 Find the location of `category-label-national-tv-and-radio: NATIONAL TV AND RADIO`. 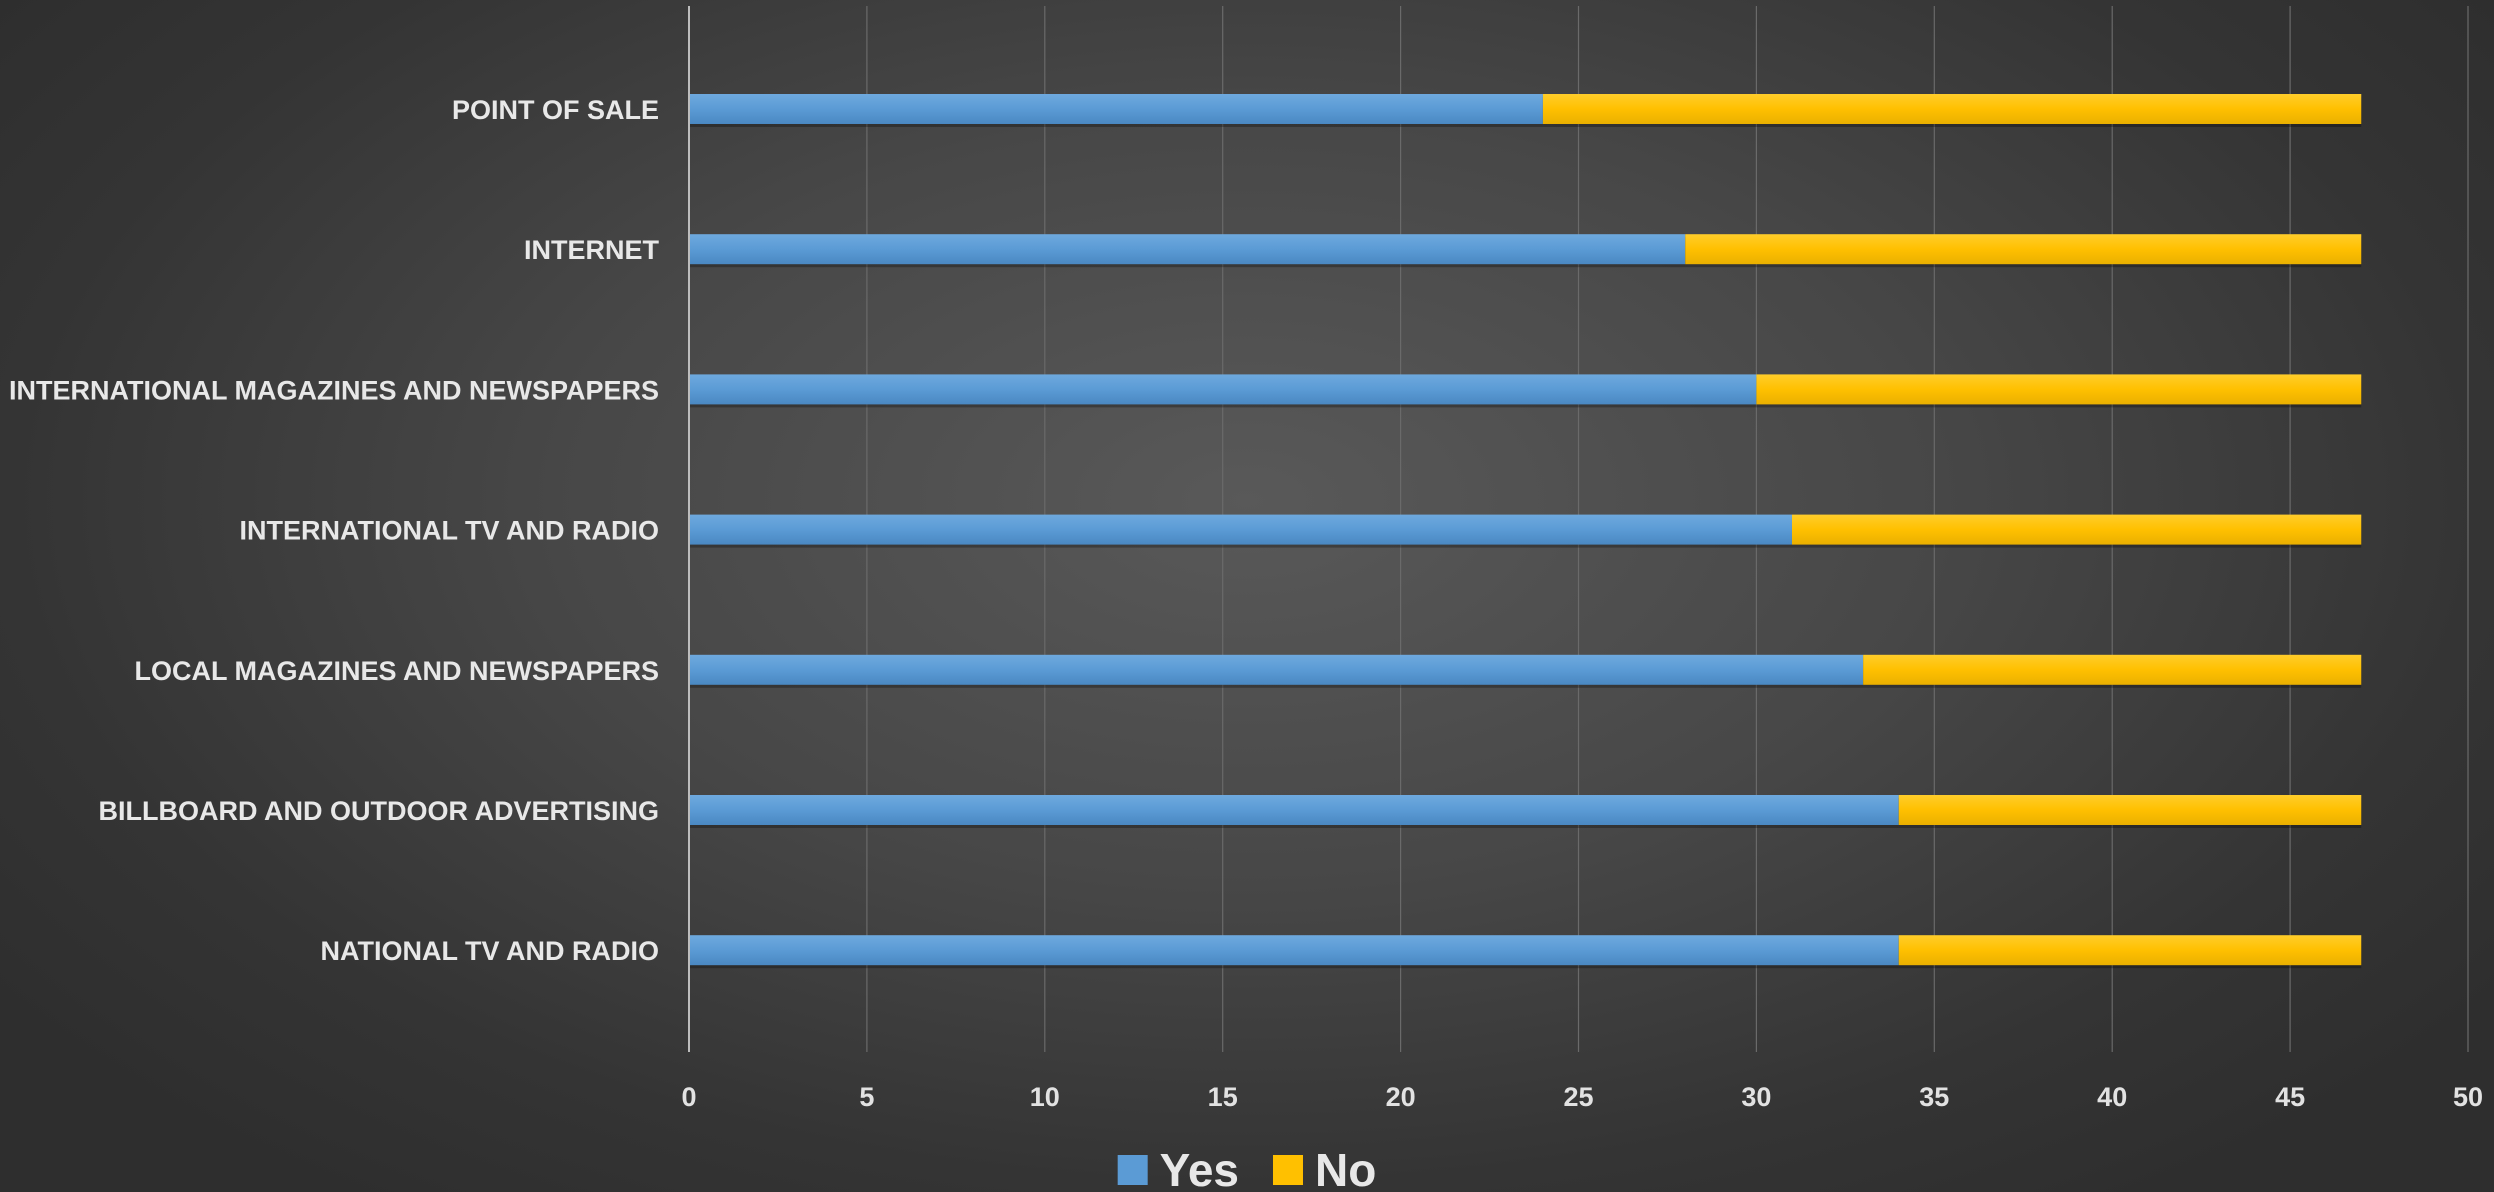

category-label-national-tv-and-radio: NATIONAL TV AND RADIO is located at coordinates (490, 951).